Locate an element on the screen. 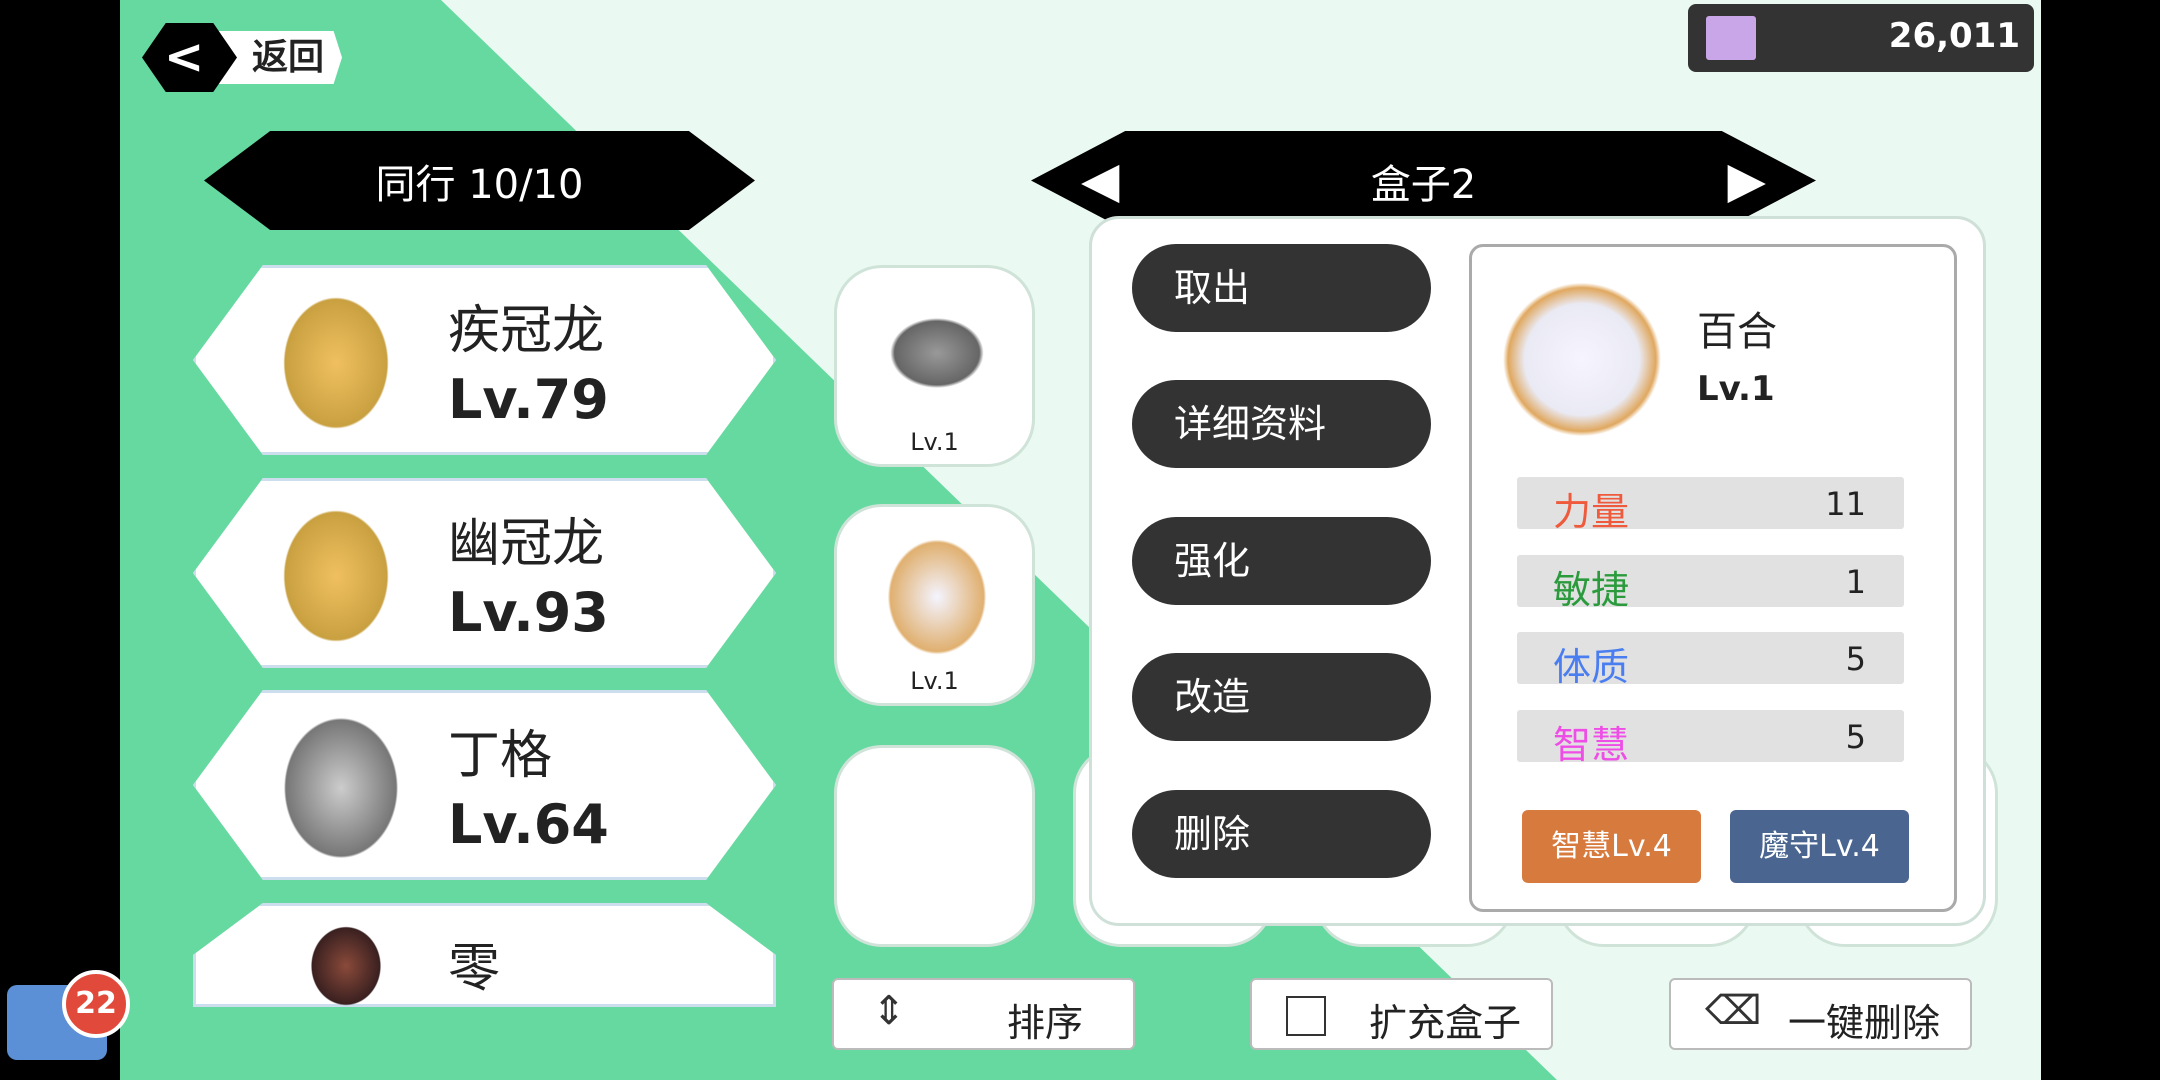 Image resolution: width=2160 pixels, height=1080 pixels. delete-all-label: 一键删除 is located at coordinates (1863, 1023).